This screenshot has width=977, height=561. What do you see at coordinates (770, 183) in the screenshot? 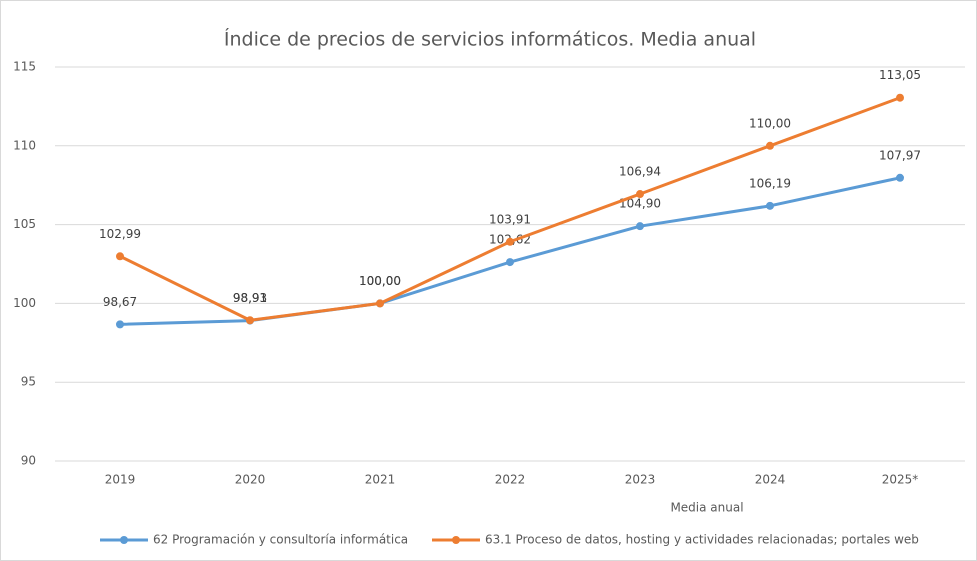
I see `data-label: 106,19` at bounding box center [770, 183].